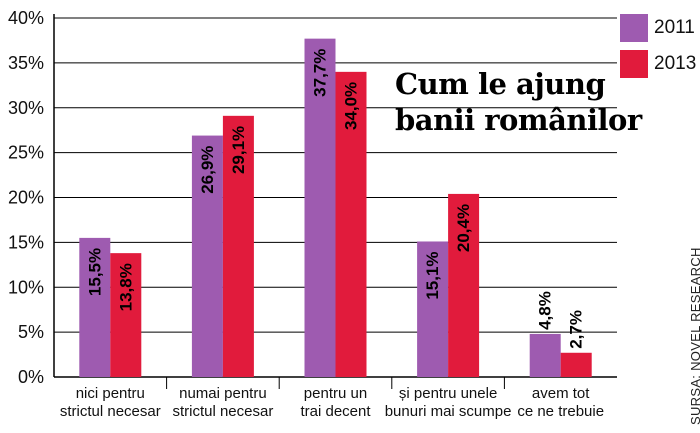 The width and height of the screenshot is (700, 433). Describe the element at coordinates (223, 393) in the screenshot. I see `x-tick-label: numai pentru` at that location.